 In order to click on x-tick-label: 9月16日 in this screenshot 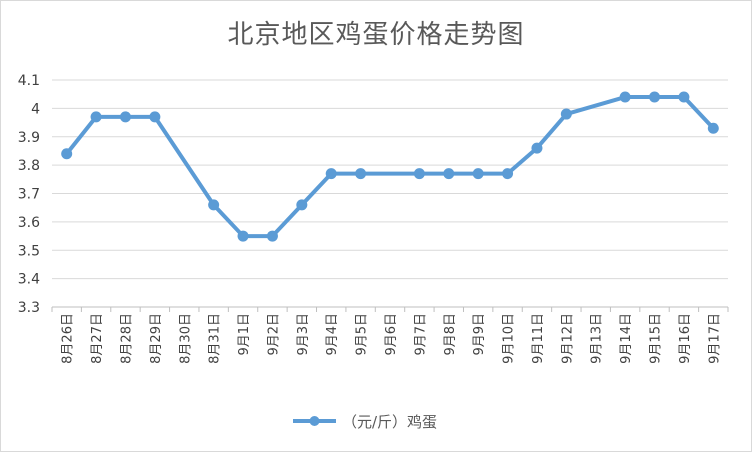, I will do `click(685, 338)`.